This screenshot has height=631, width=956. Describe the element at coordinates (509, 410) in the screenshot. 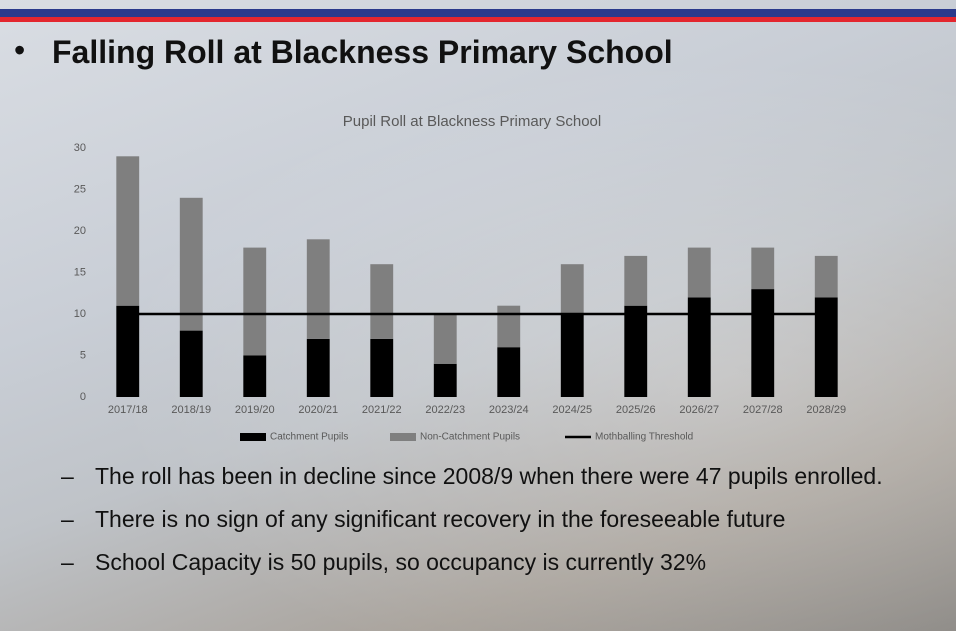

I see `x-tick-label: 2023/24` at that location.